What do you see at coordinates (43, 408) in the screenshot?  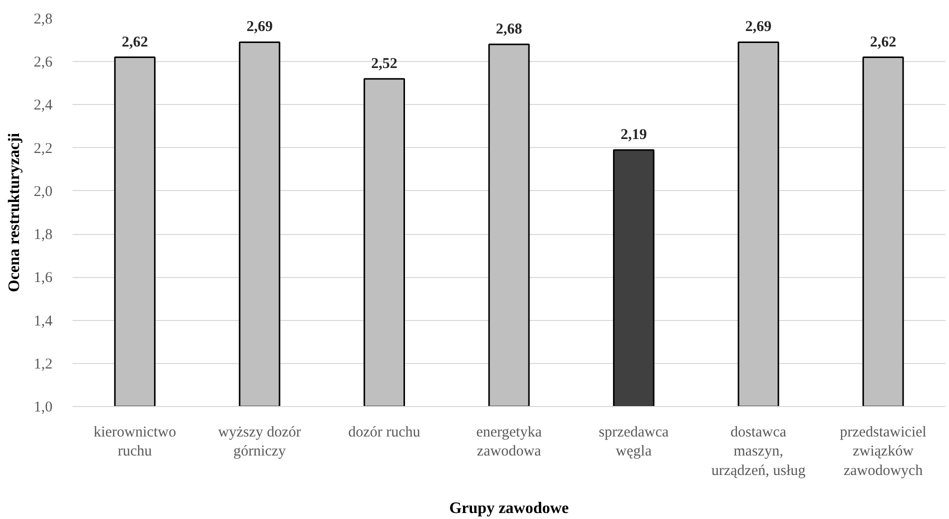 I see `y-tick-label: 1,0` at bounding box center [43, 408].